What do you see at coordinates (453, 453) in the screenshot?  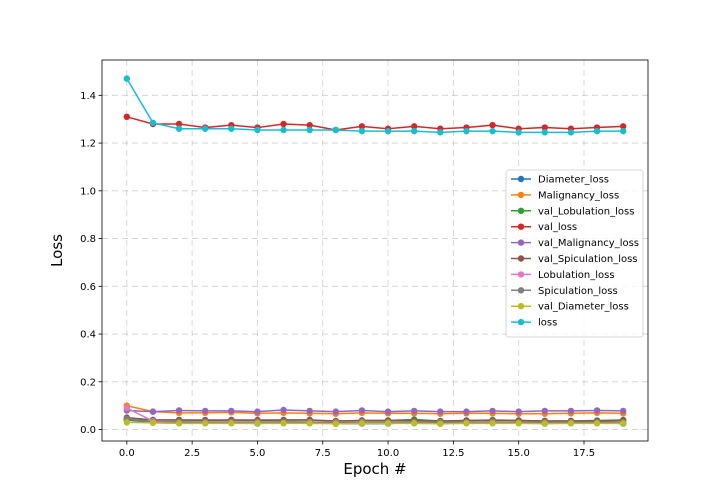 I see `x-tick-label: 12.5` at bounding box center [453, 453].